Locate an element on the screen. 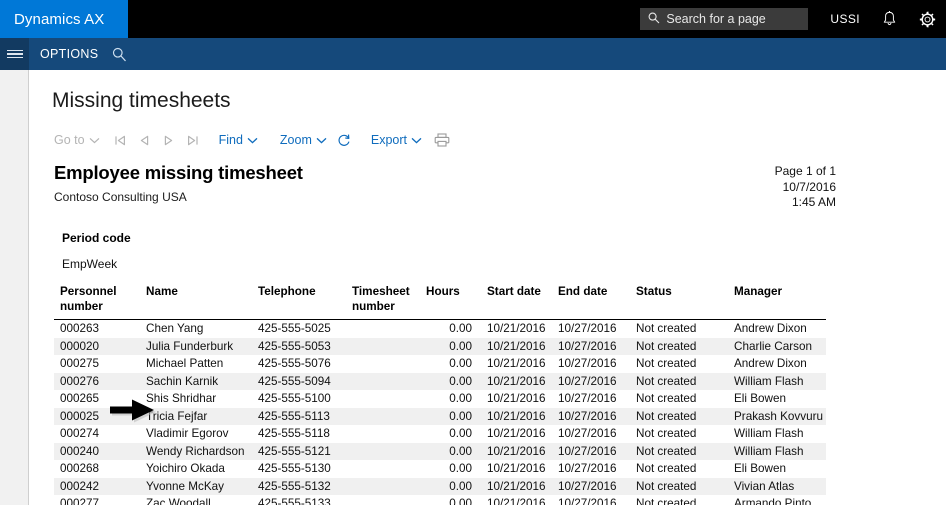 This screenshot has width=946, height=505. options-menu-button: OPTIONS is located at coordinates (69, 54).